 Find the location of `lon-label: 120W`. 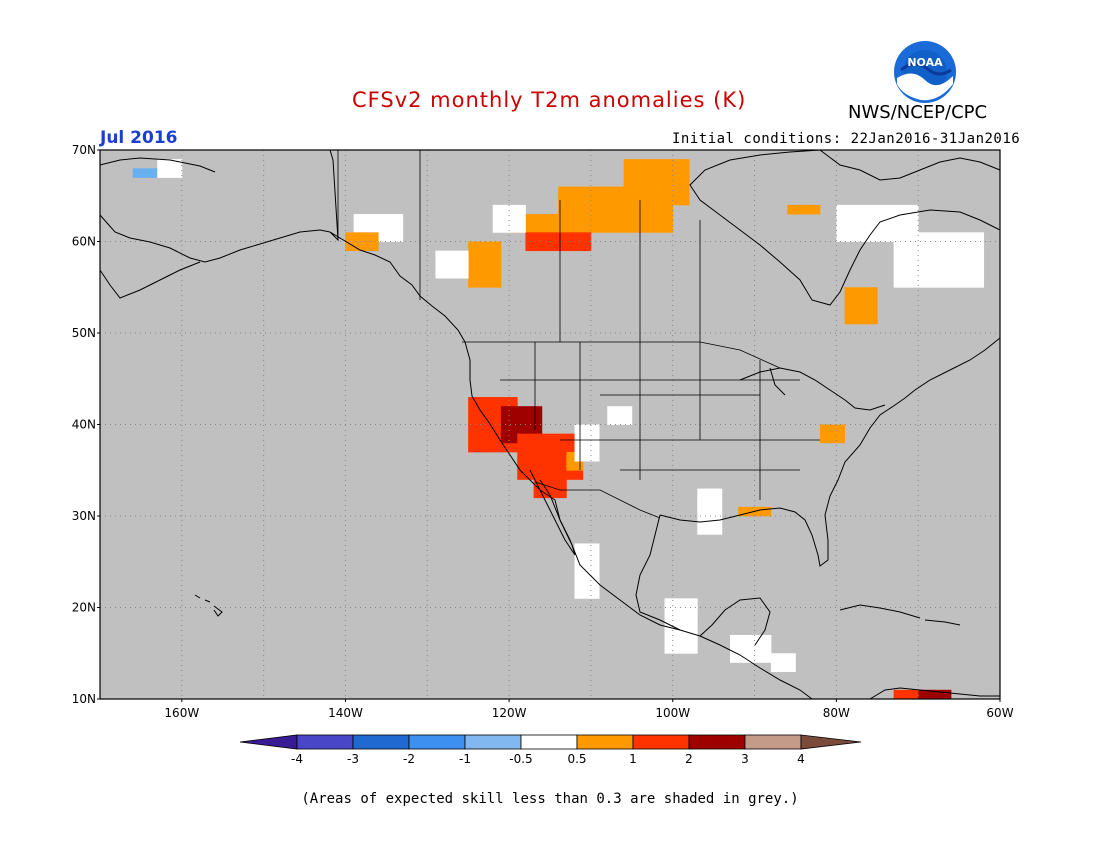

lon-label: 120W is located at coordinates (509, 713).